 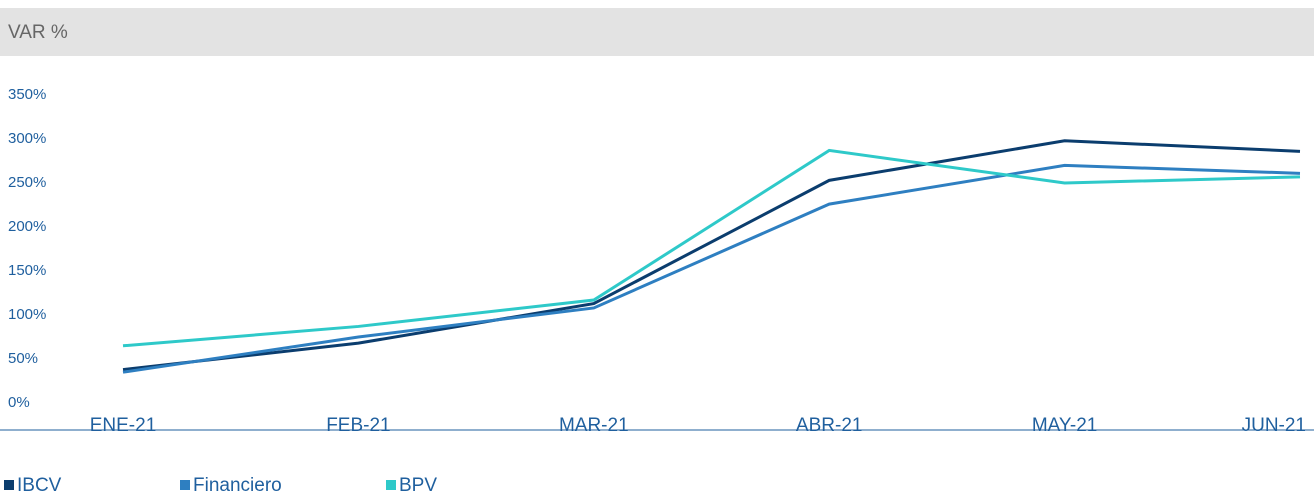 I want to click on y-tick-label: 100%, so click(x=27, y=314).